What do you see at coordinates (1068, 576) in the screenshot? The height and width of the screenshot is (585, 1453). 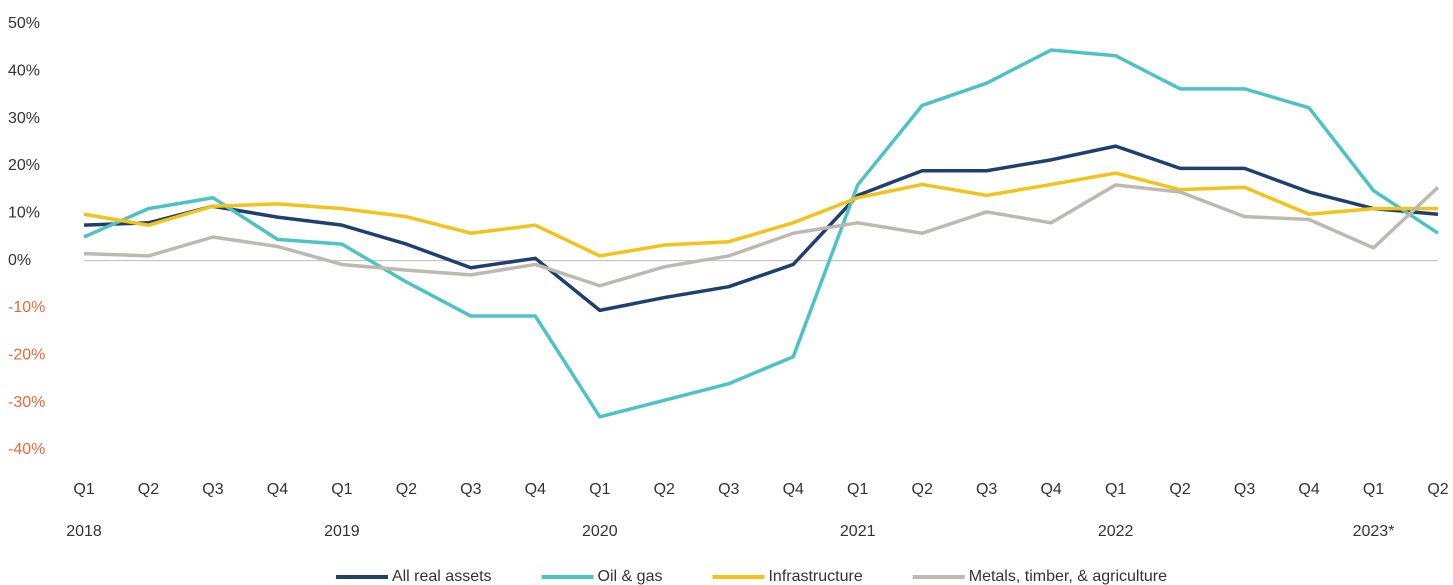 I see `legend-label: Metals, timber, & agriculture` at bounding box center [1068, 576].